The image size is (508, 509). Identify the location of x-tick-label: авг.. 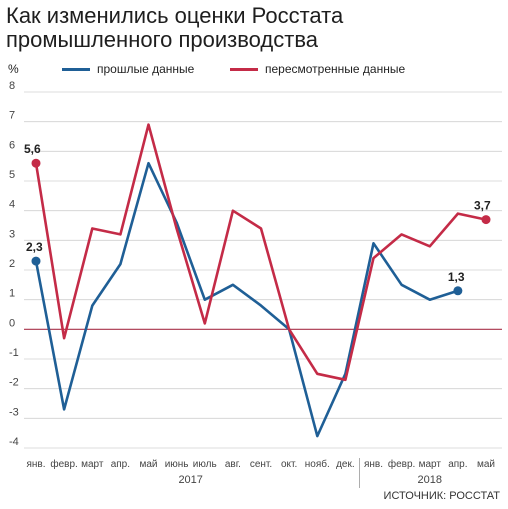
(233, 464).